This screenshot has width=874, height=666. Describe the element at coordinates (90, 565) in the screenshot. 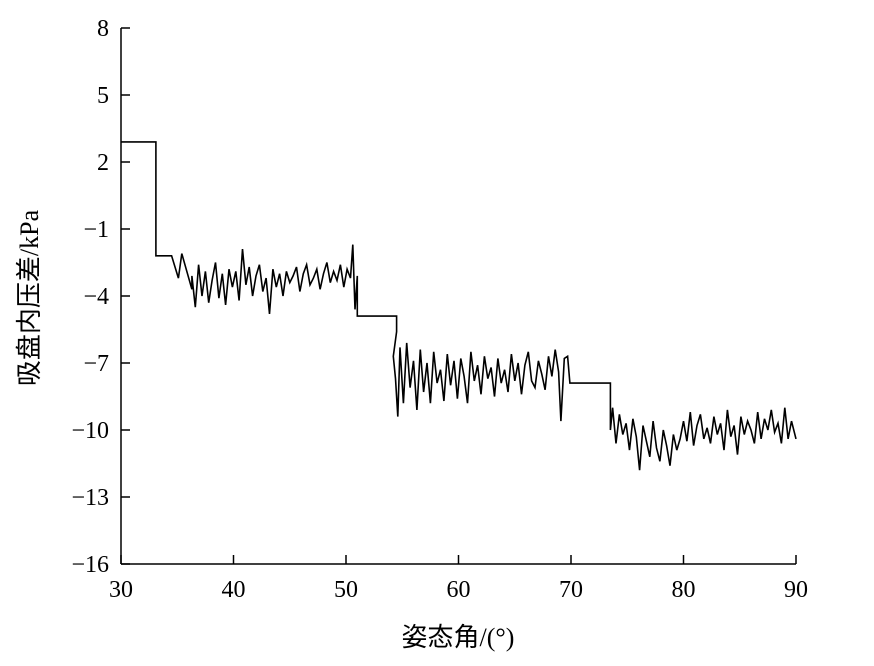

I see `y-tick-label: −16` at that location.